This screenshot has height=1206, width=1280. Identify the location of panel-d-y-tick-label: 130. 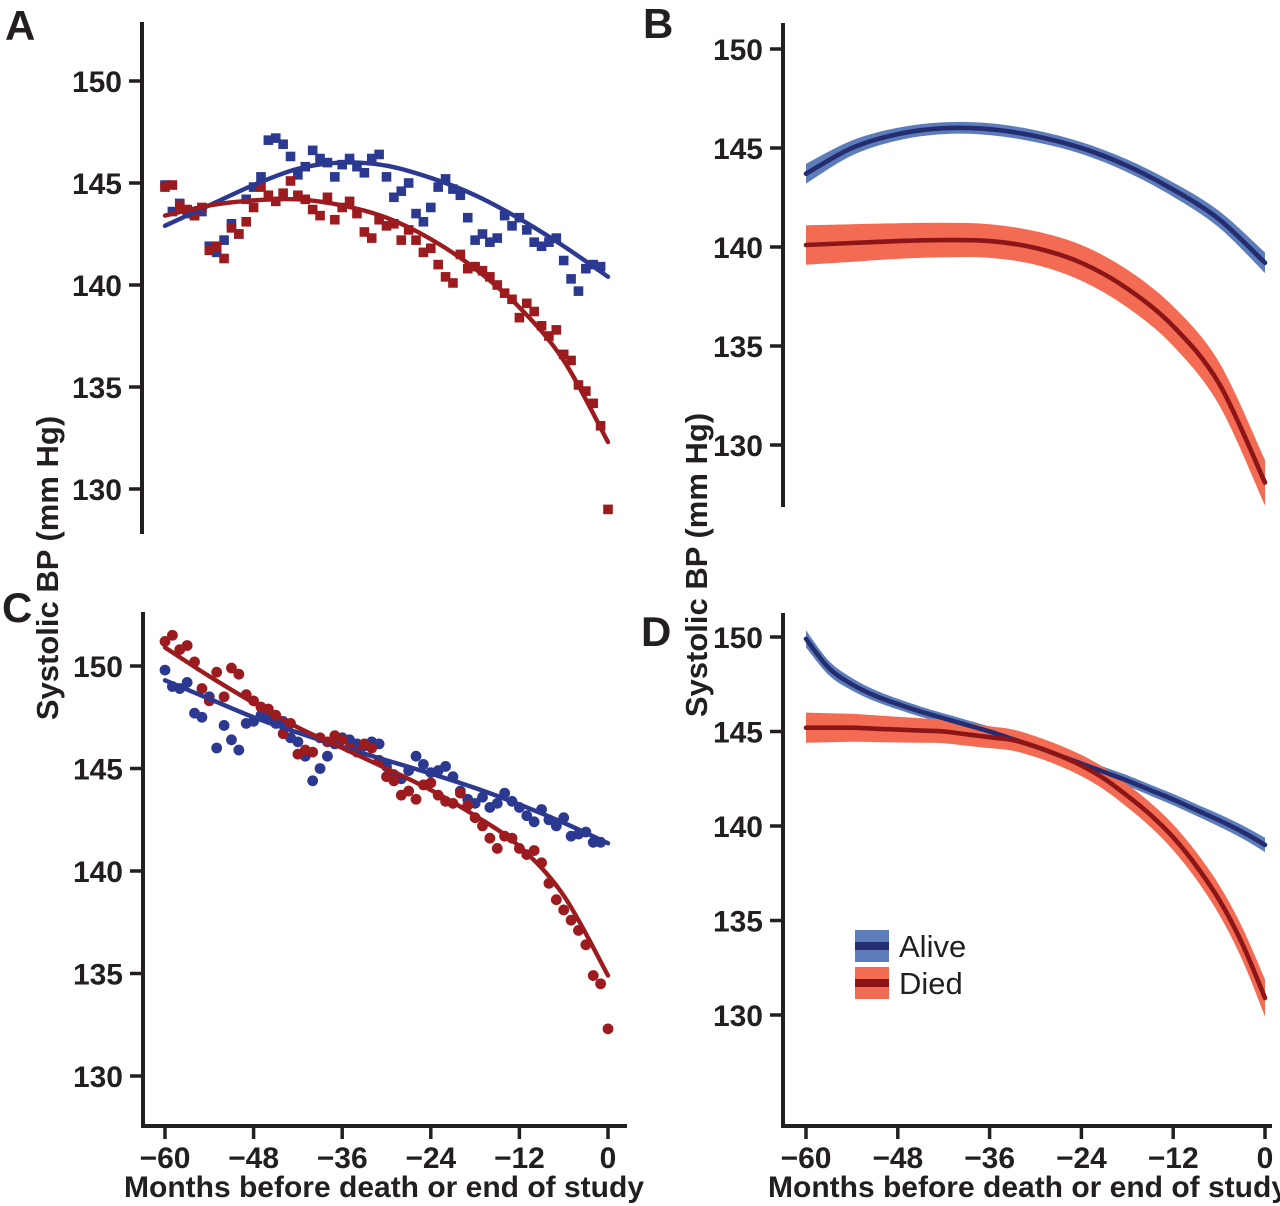
(738, 1016).